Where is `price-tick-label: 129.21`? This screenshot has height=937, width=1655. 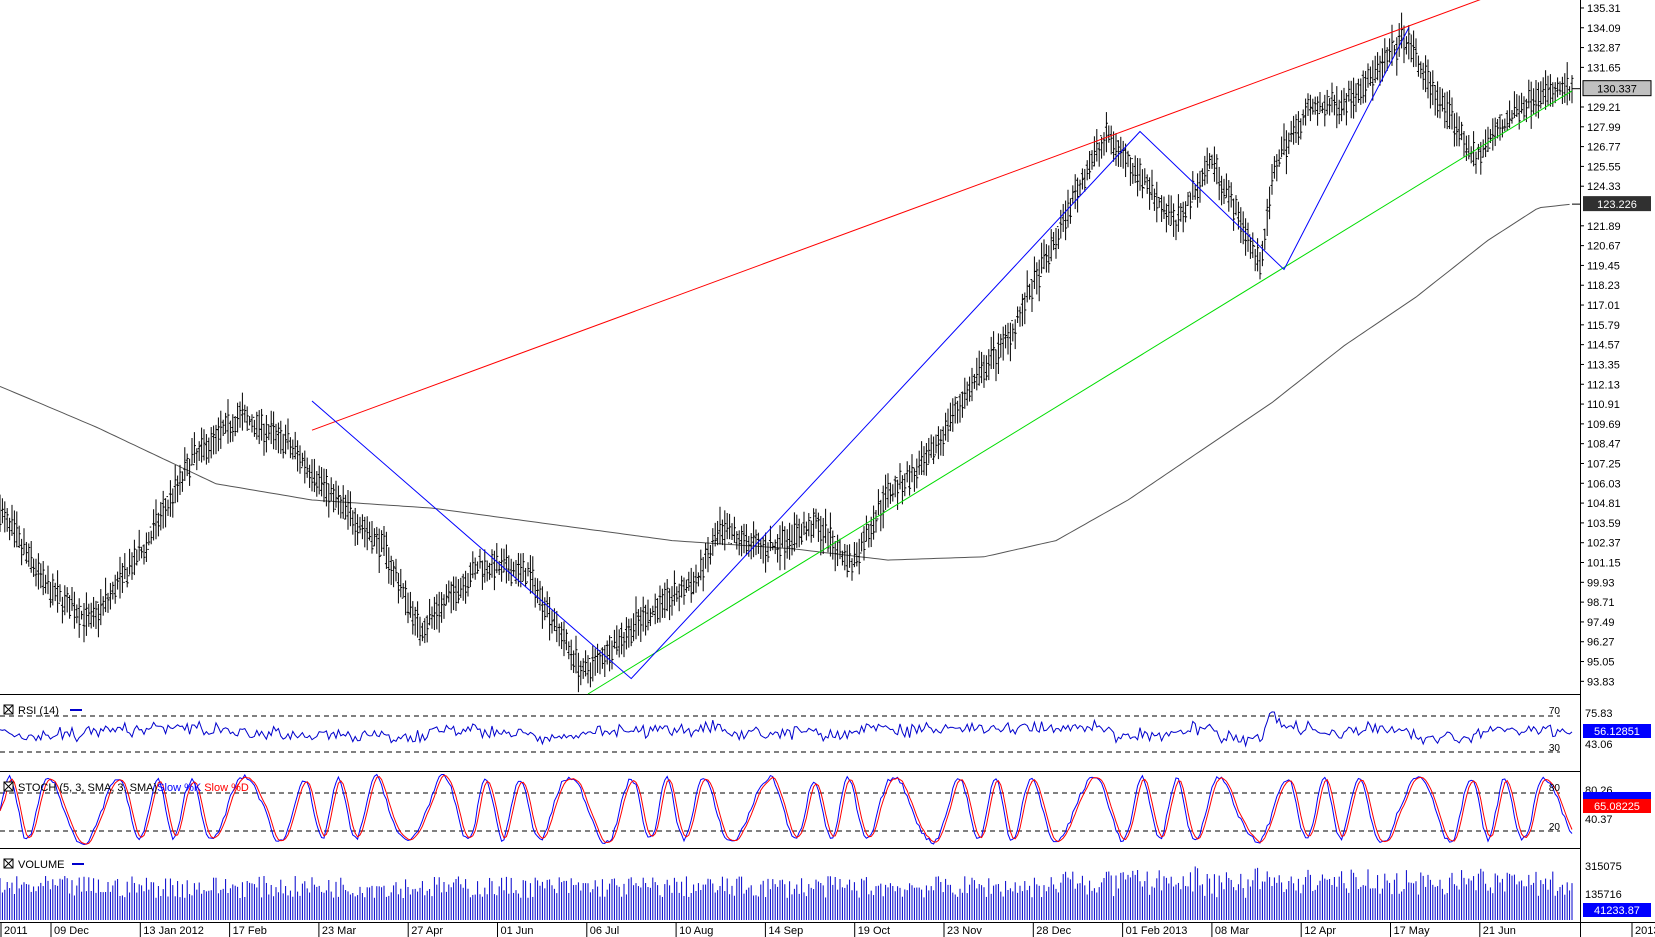
price-tick-label: 129.21 is located at coordinates (1604, 108).